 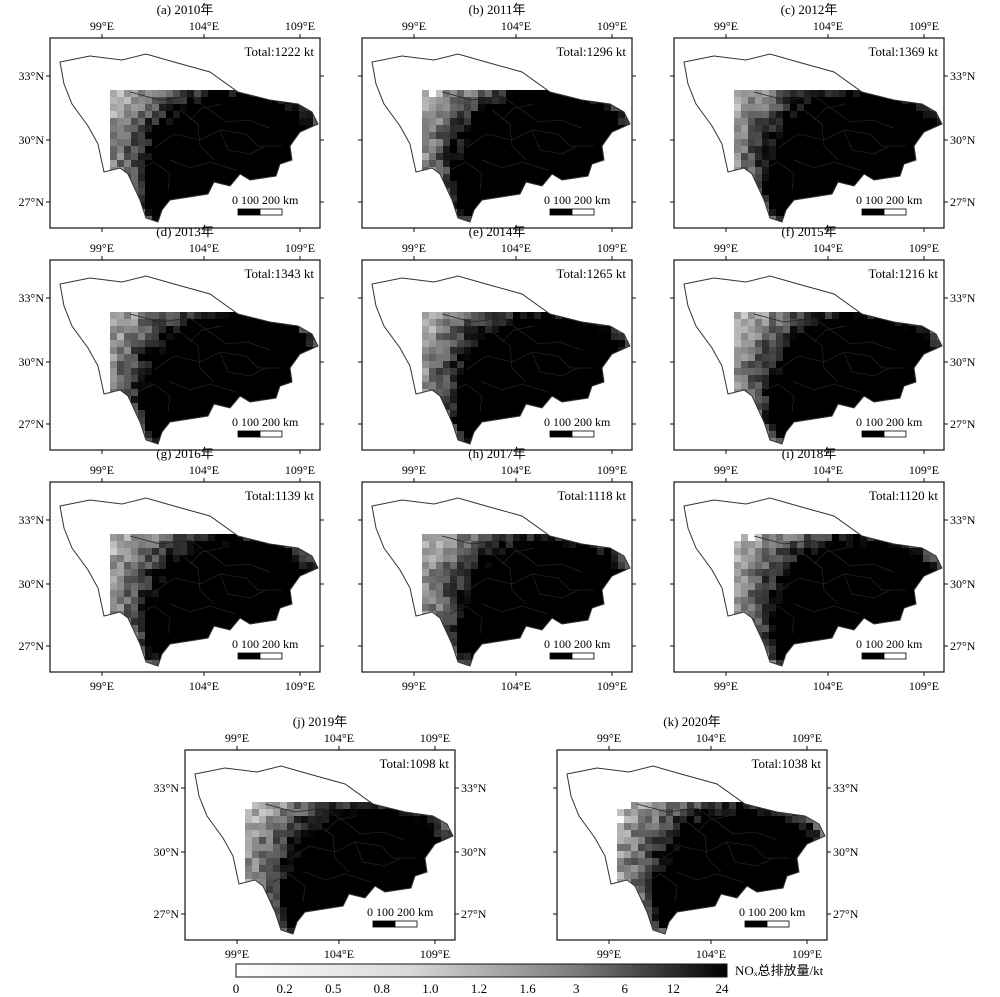 What do you see at coordinates (279, 273) in the screenshot?
I see `total-emission-label: Total:1343 kt` at bounding box center [279, 273].